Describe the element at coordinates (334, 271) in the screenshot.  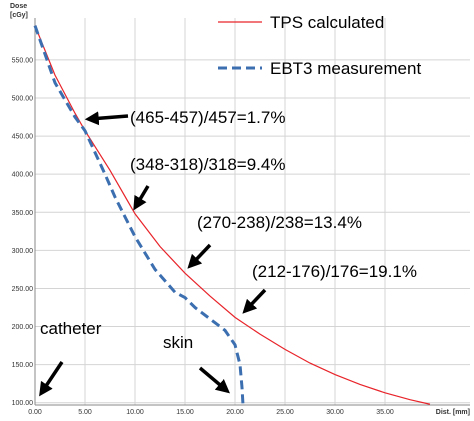
I see `annotation: (212-176)/176=19.1%` at that location.